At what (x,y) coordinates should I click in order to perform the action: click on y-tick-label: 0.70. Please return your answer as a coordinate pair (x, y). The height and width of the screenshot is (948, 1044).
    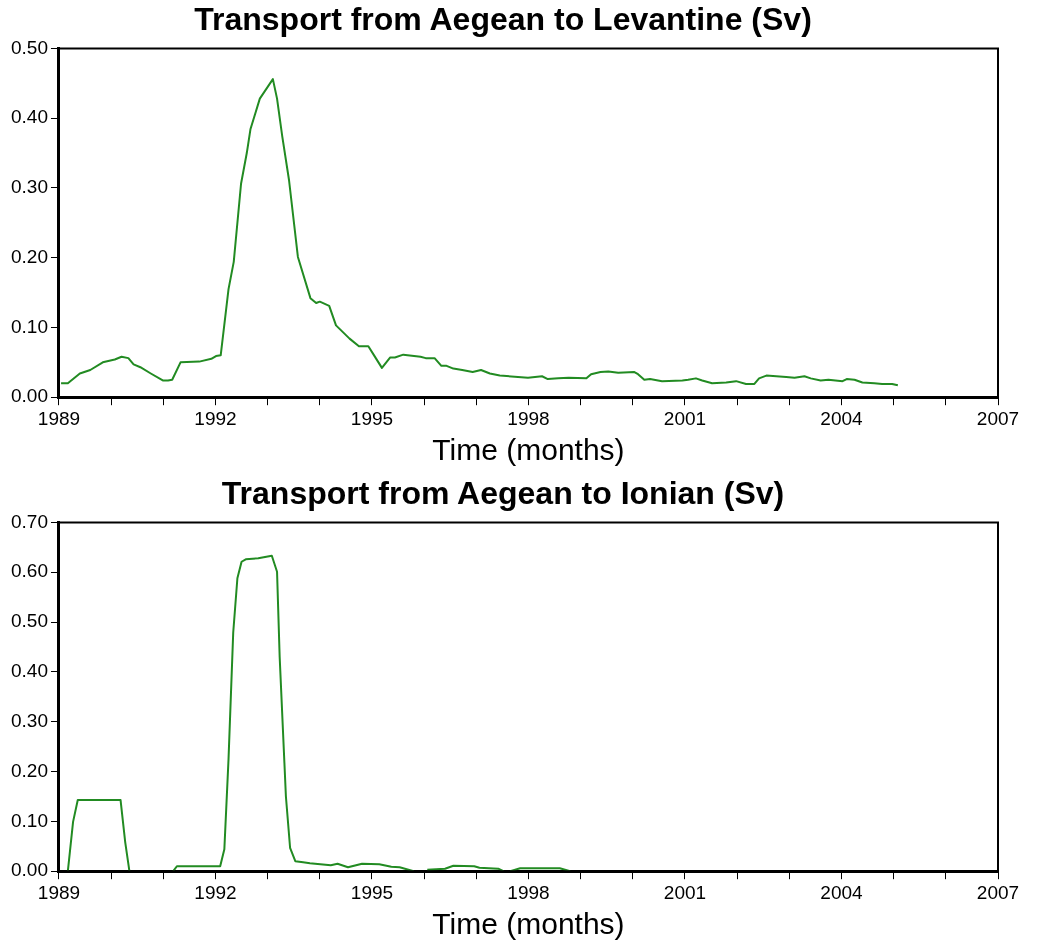
    Looking at the image, I should click on (29, 521).